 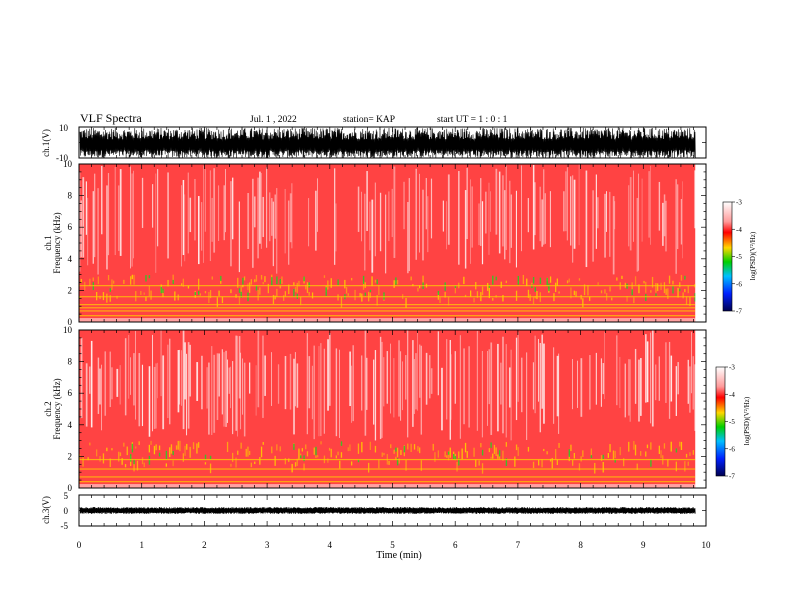 I want to click on x-tick-label: 8, so click(x=580, y=545).